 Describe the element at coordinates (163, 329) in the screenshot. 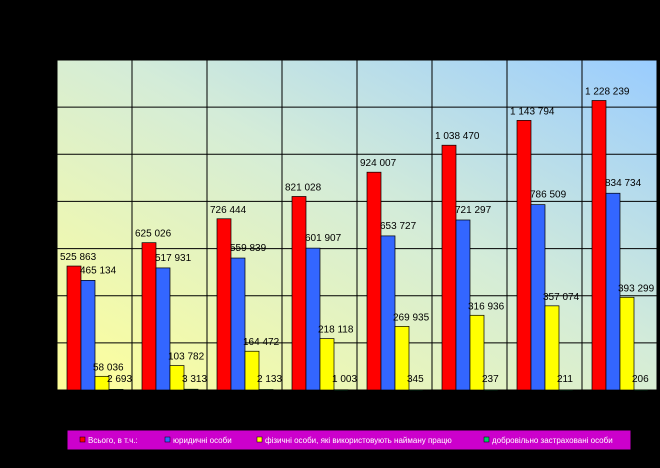

I see `bar-series2-cat2` at that location.